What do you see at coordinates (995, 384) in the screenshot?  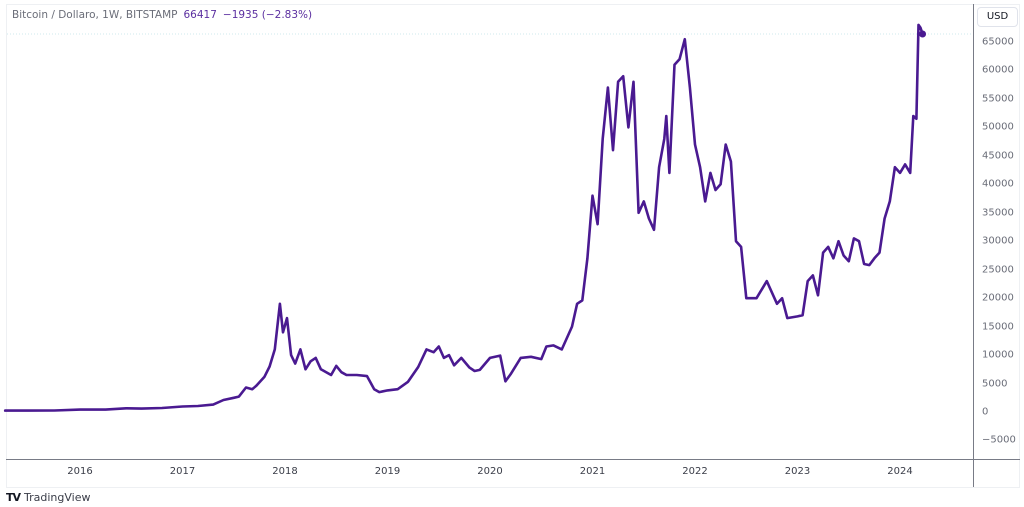 I see `price-tick-label: 5000` at bounding box center [995, 384].